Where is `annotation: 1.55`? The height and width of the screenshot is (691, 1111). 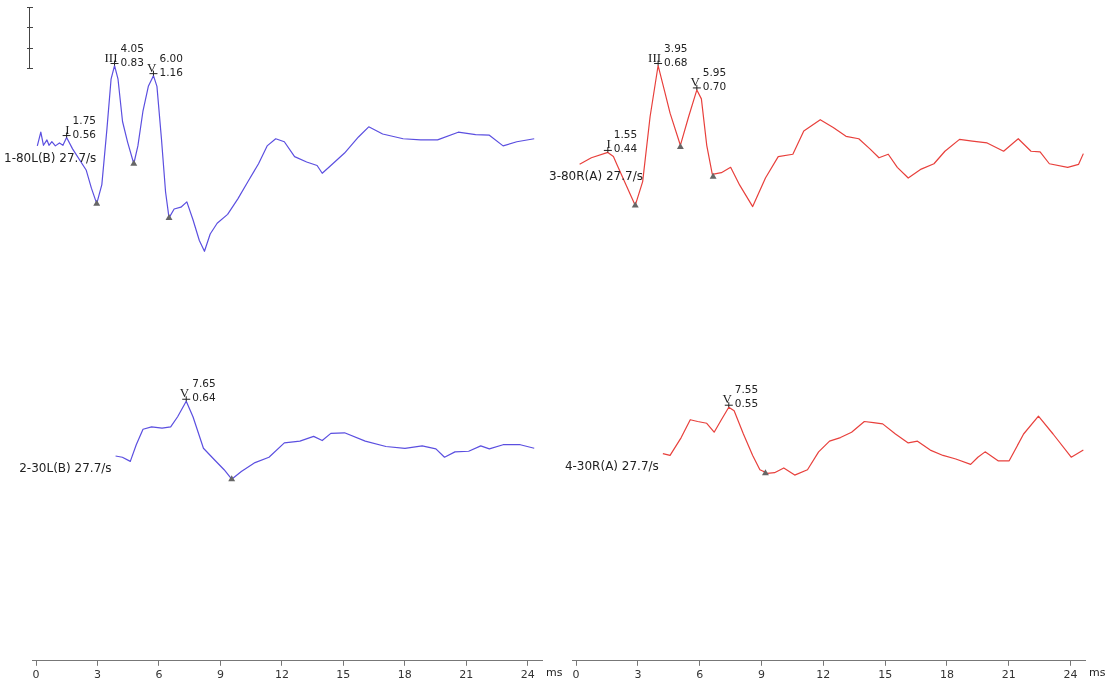 annotation: 1.55 is located at coordinates (625, 134).